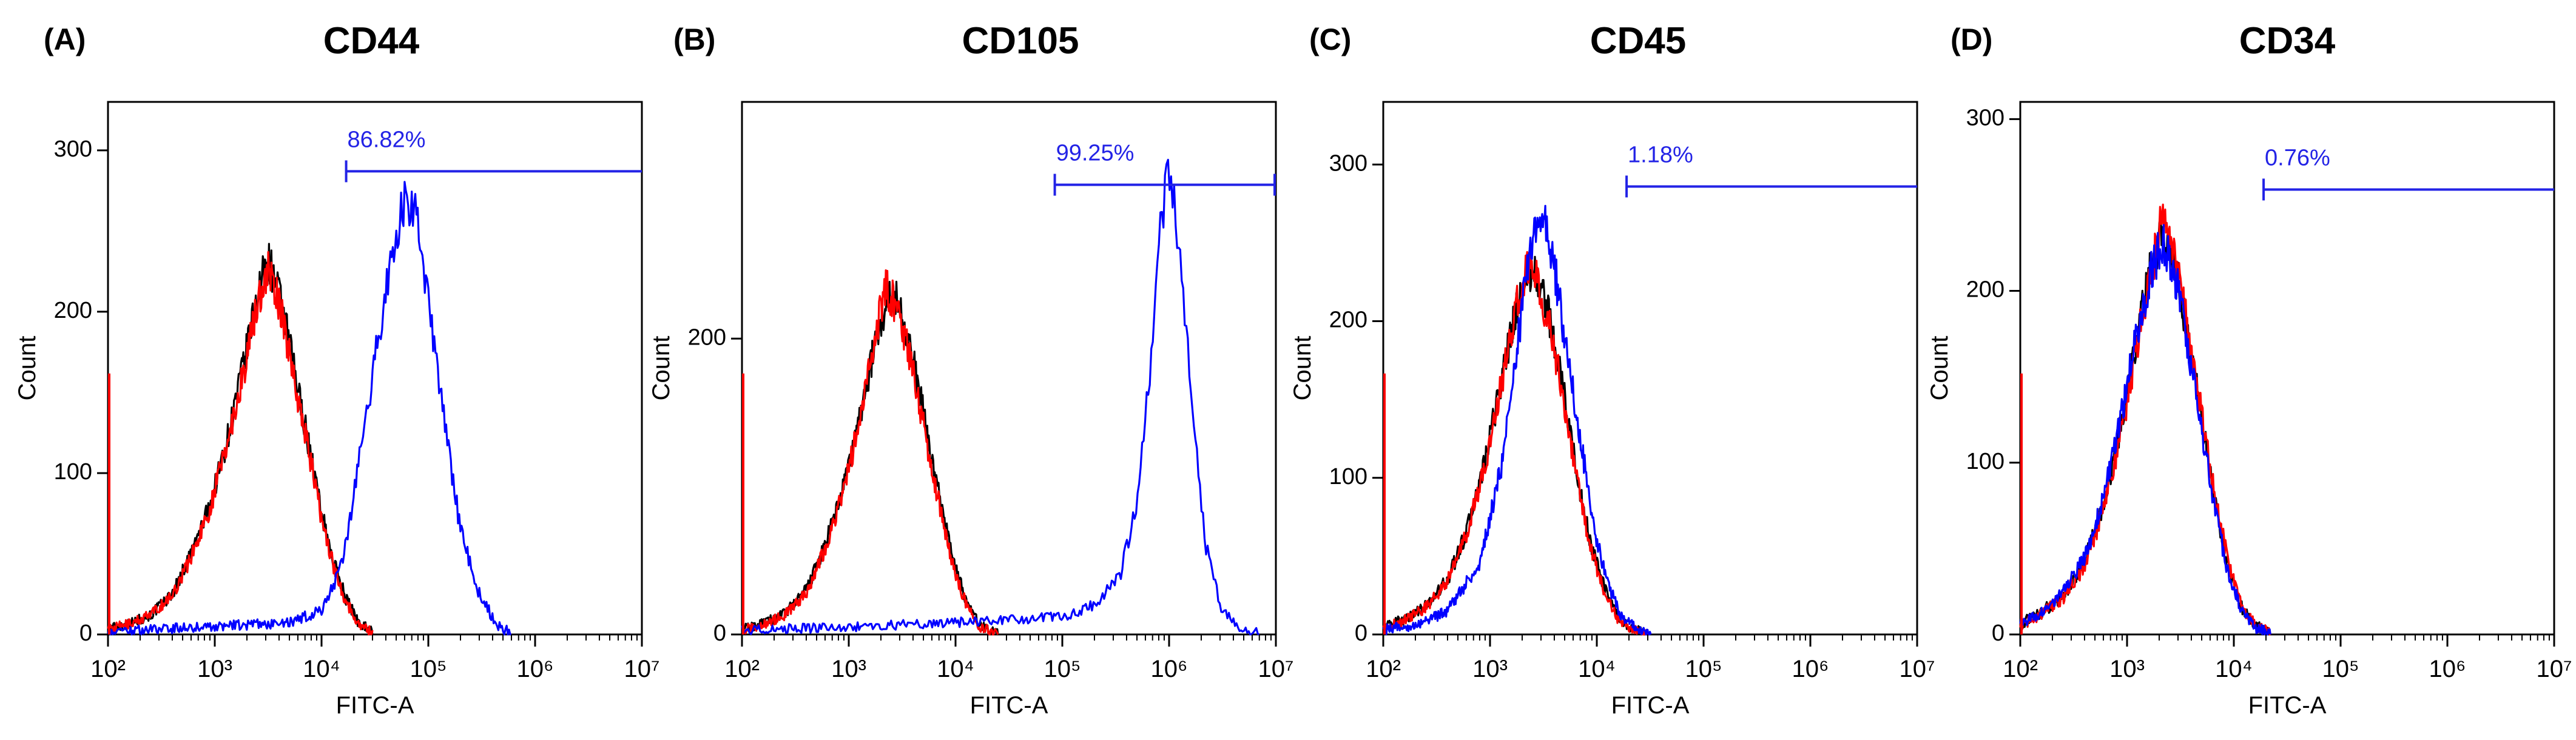 This screenshot has width=2576, height=740. I want to click on panel-label: (C), so click(1330, 39).